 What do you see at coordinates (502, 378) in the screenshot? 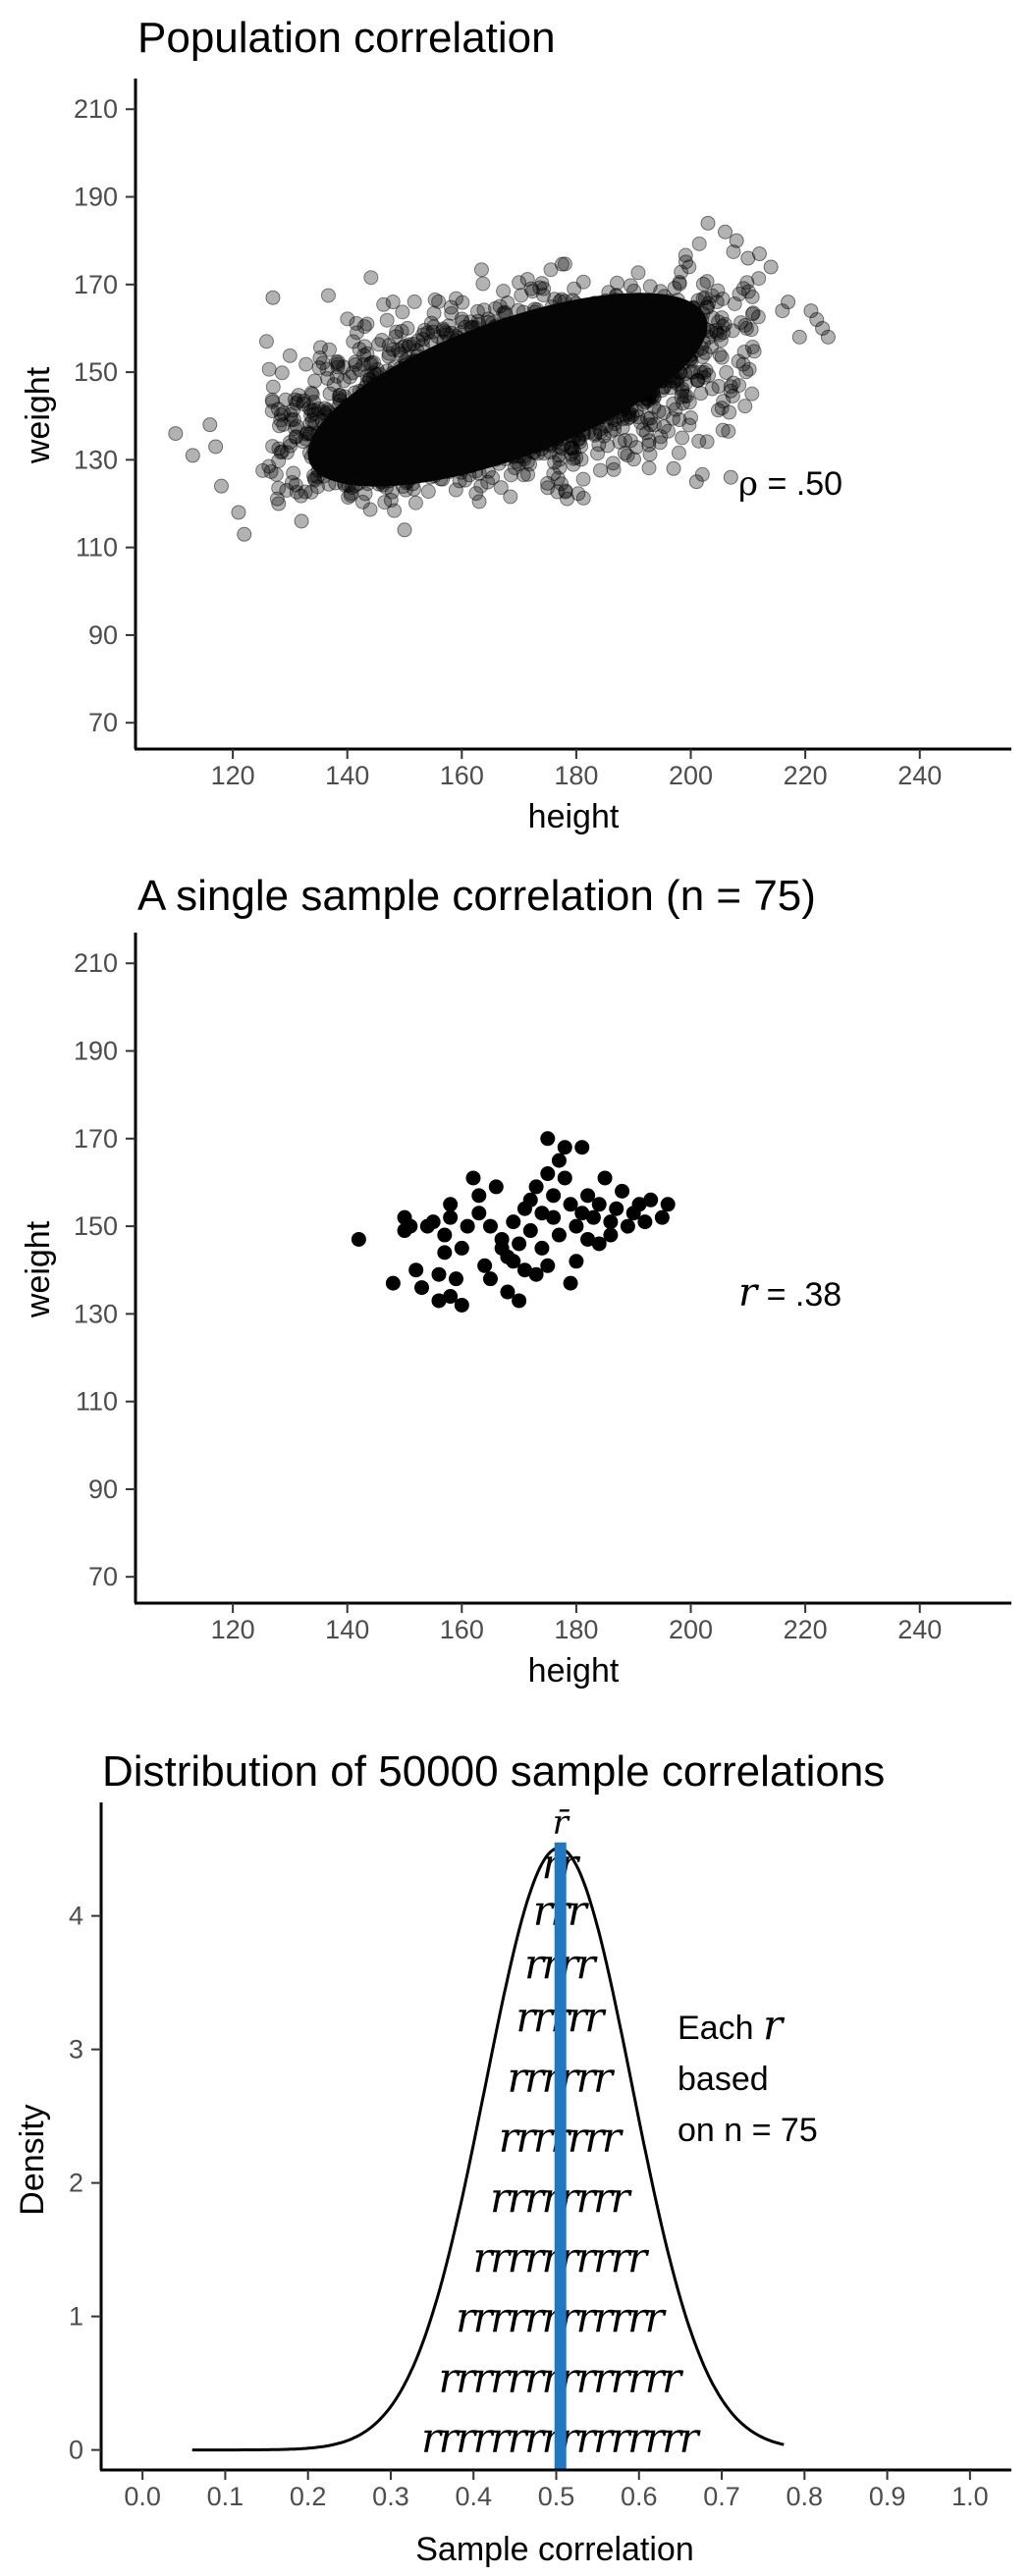
I see `population-points` at bounding box center [502, 378].